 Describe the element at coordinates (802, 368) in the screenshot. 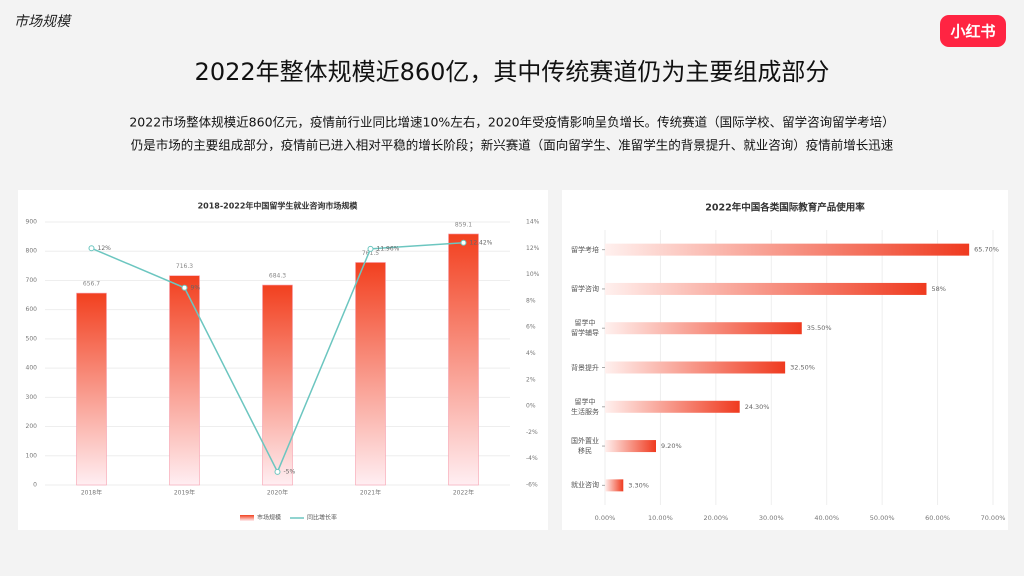

I see `bar-value-label: 32.50%` at that location.